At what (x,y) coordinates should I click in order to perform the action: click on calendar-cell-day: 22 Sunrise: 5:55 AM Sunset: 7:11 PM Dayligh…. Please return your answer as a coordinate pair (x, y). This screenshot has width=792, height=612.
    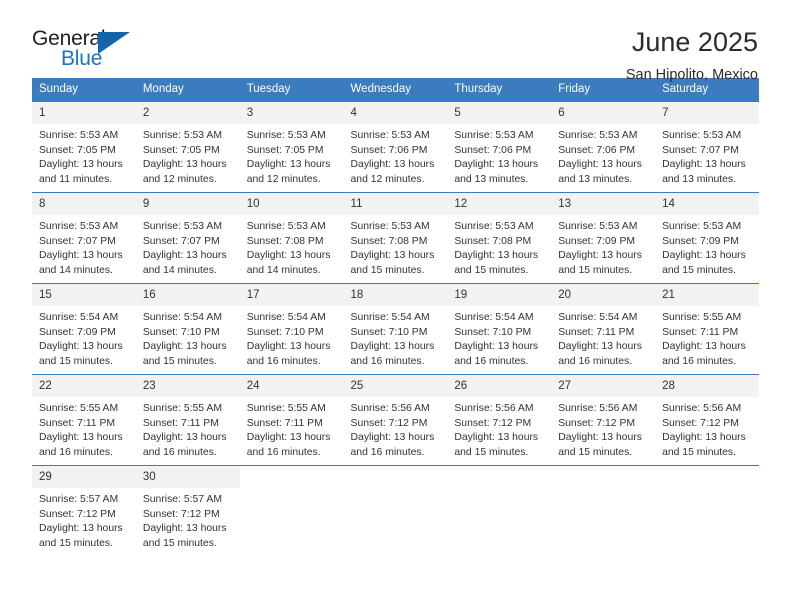
    Looking at the image, I should click on (84, 420).